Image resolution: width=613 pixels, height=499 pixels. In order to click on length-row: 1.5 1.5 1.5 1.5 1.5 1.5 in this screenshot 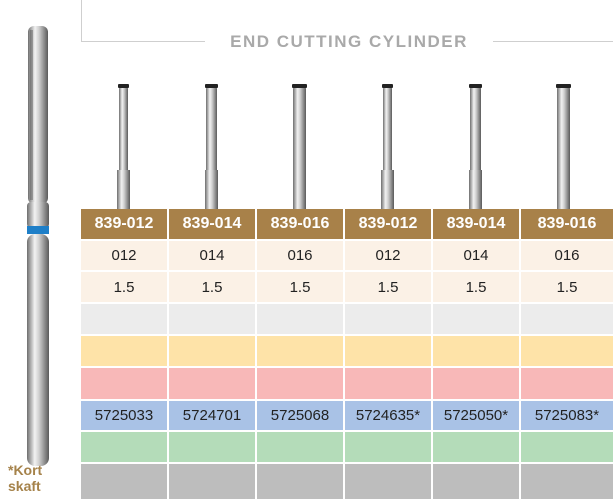, I will do `click(347, 288)`.